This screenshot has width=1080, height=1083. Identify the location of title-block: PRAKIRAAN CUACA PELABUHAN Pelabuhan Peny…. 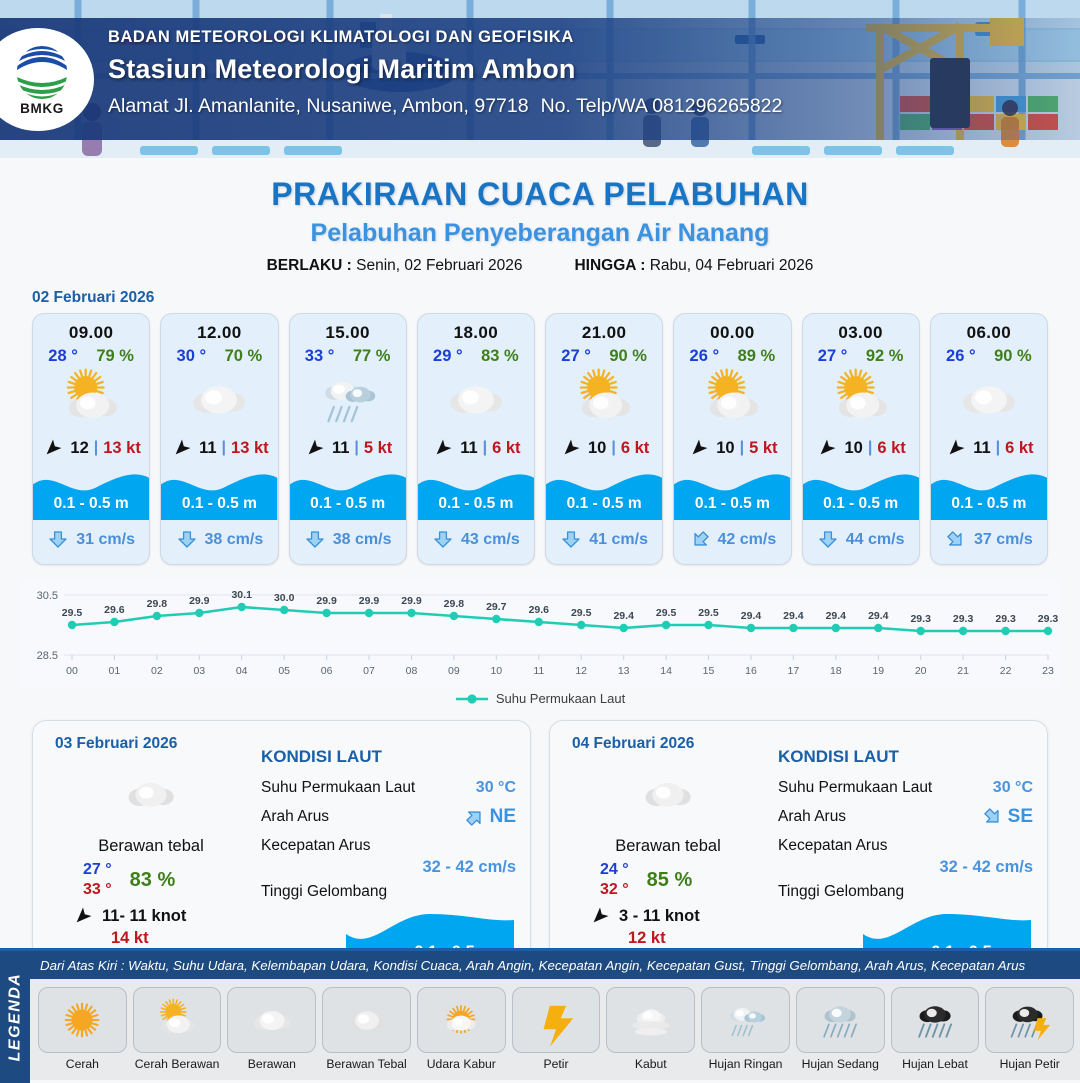
(540, 225).